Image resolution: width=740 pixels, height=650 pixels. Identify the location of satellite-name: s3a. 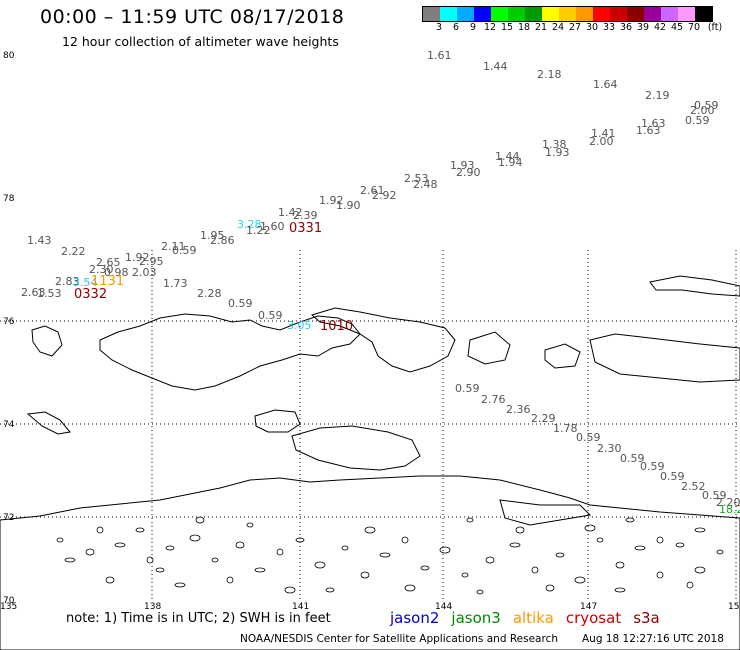
(646, 618).